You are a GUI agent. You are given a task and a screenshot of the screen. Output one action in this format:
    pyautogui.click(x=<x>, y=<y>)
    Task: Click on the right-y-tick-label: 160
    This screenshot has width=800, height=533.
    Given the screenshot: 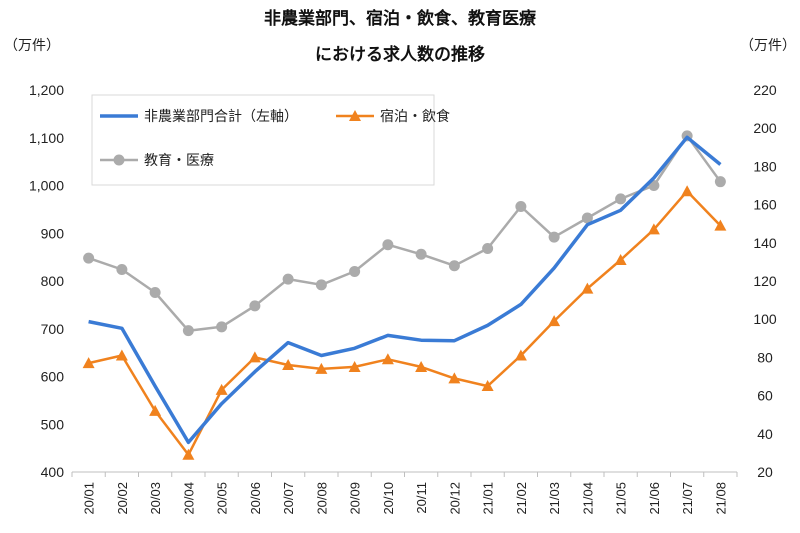 What is the action you would take?
    pyautogui.click(x=765, y=205)
    